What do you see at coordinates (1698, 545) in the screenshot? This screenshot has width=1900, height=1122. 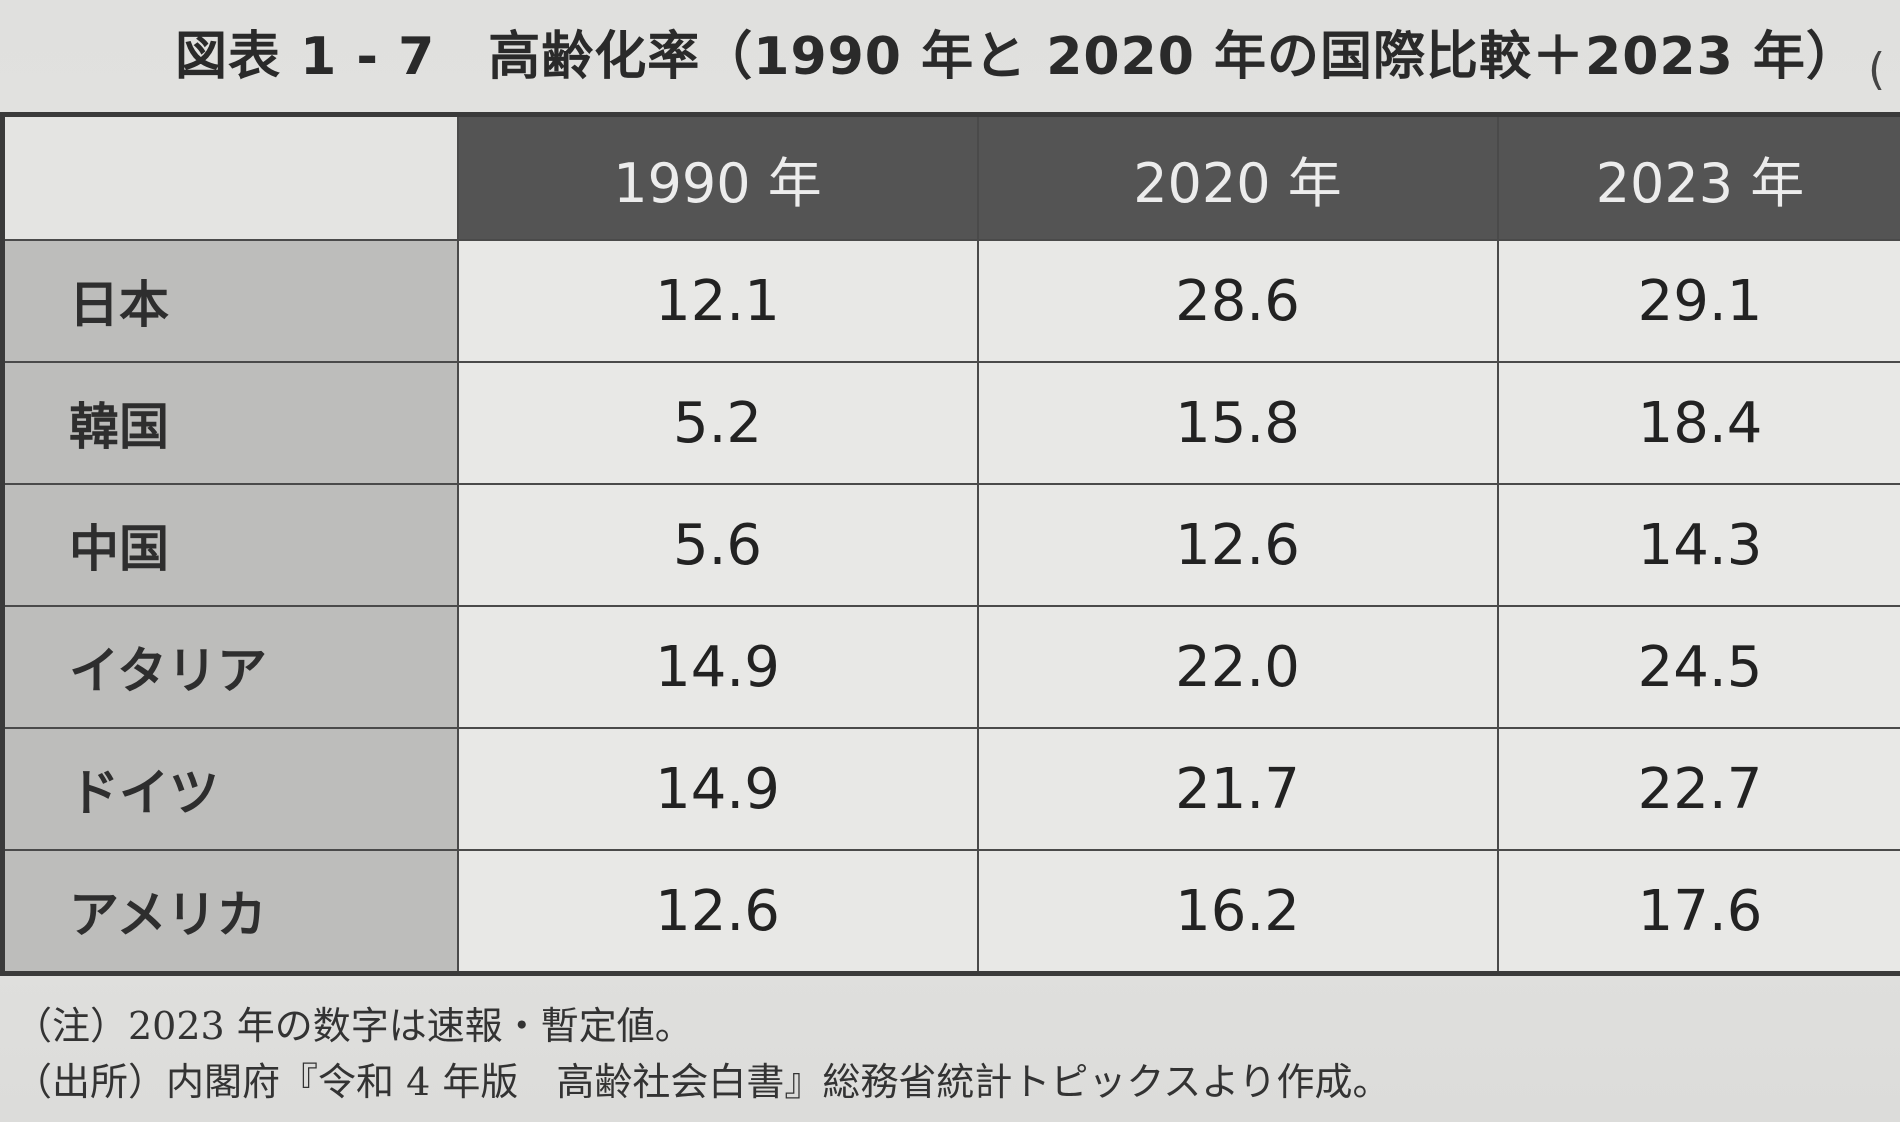 I see `data-cell: 14.3` at bounding box center [1698, 545].